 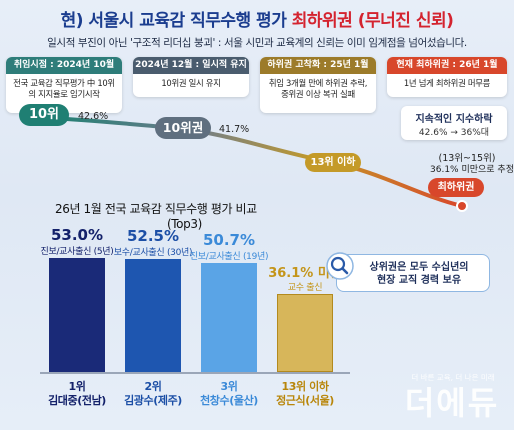 What do you see at coordinates (153, 400) in the screenshot?
I see `category-name: 김광수(제주)` at bounding box center [153, 400].